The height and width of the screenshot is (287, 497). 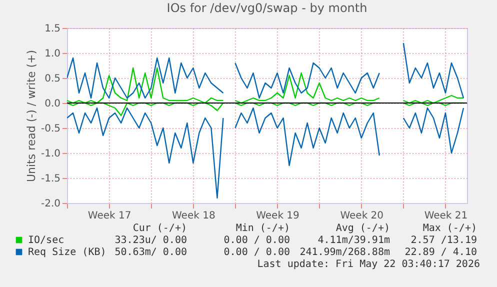 I want to click on text: 241.99m/268.88m, so click(x=345, y=252).